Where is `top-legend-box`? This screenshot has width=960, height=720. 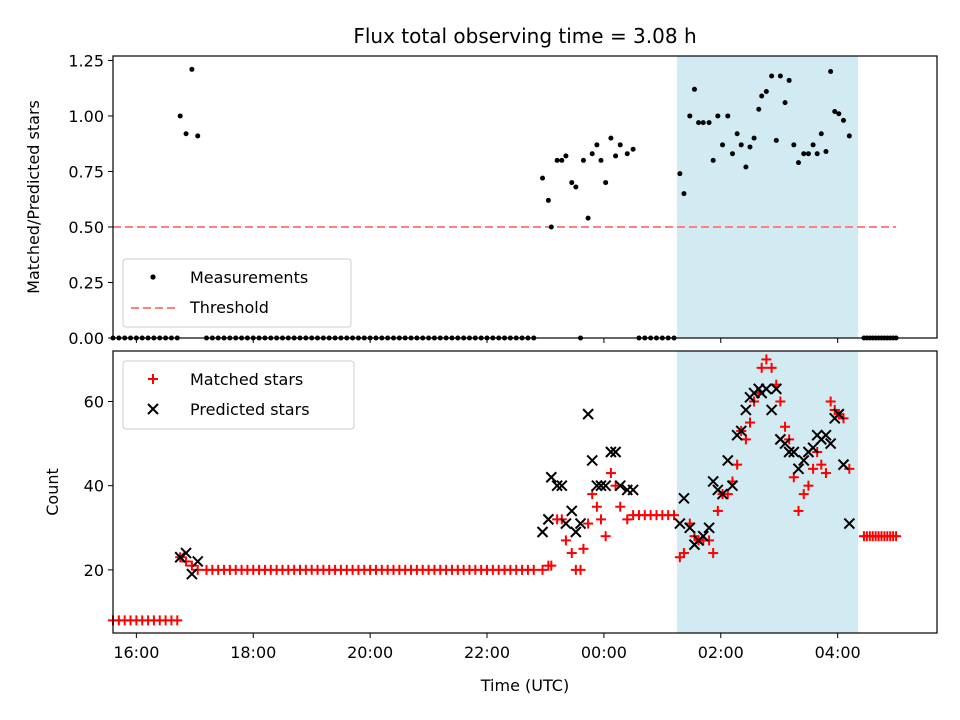
top-legend-box is located at coordinates (237, 293).